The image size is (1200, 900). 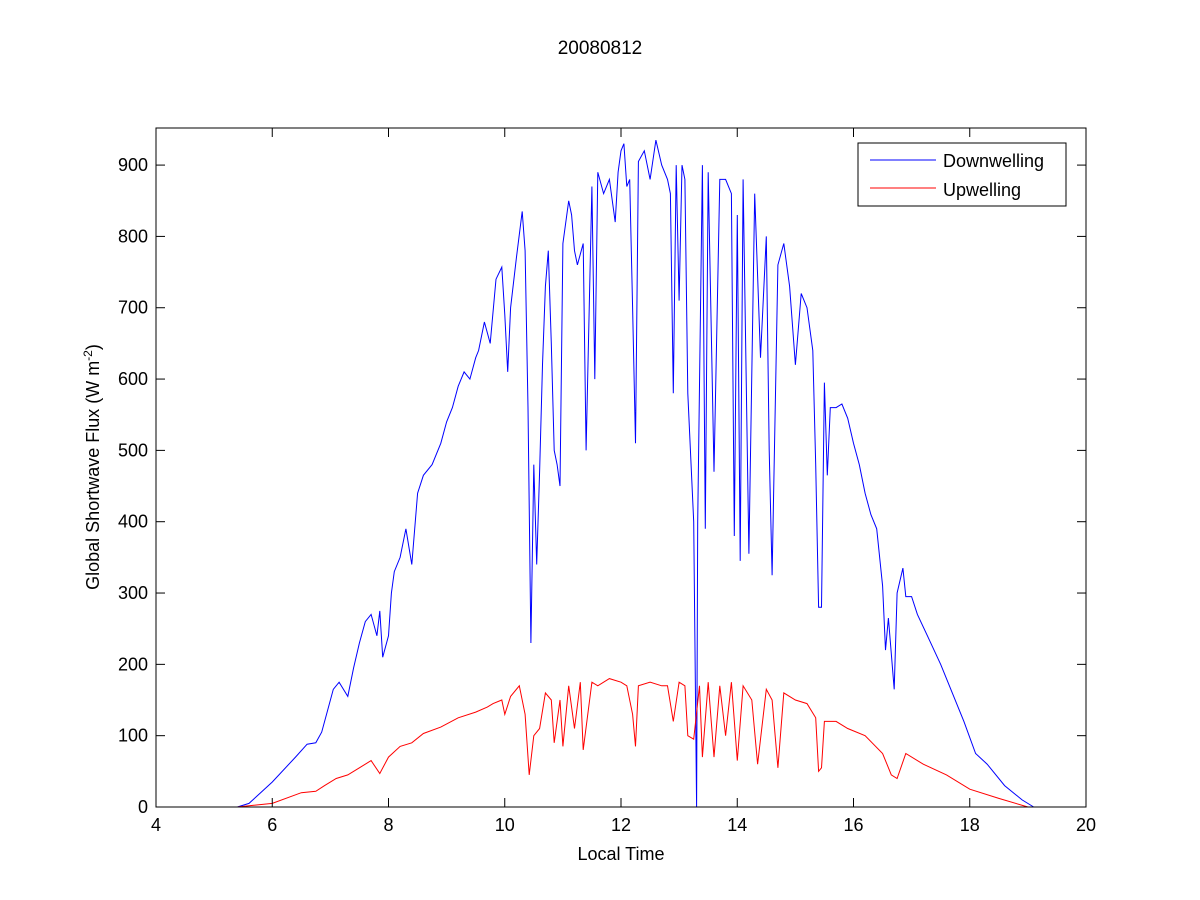 I want to click on legend-label-downwelling: Downwelling, so click(x=993, y=161).